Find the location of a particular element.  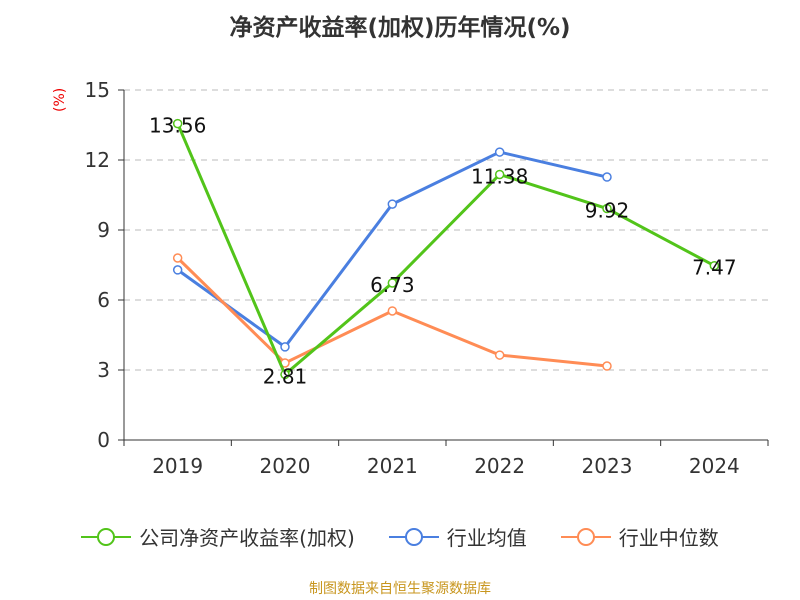

x-tick-label: 2022 is located at coordinates (499, 466).